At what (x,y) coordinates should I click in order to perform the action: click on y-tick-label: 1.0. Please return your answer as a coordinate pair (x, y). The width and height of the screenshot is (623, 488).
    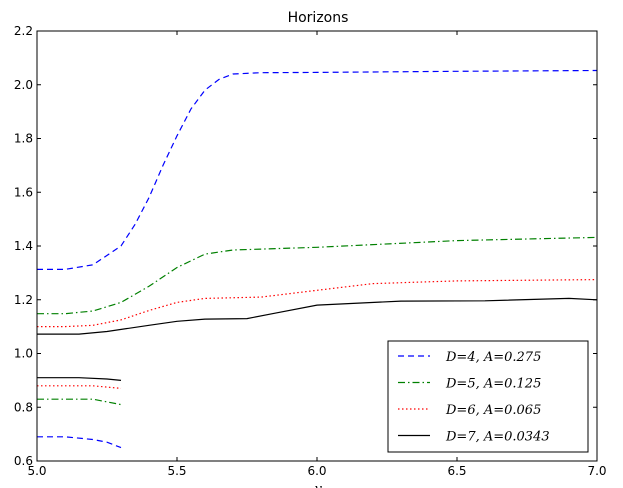
    Looking at the image, I should click on (23, 354).